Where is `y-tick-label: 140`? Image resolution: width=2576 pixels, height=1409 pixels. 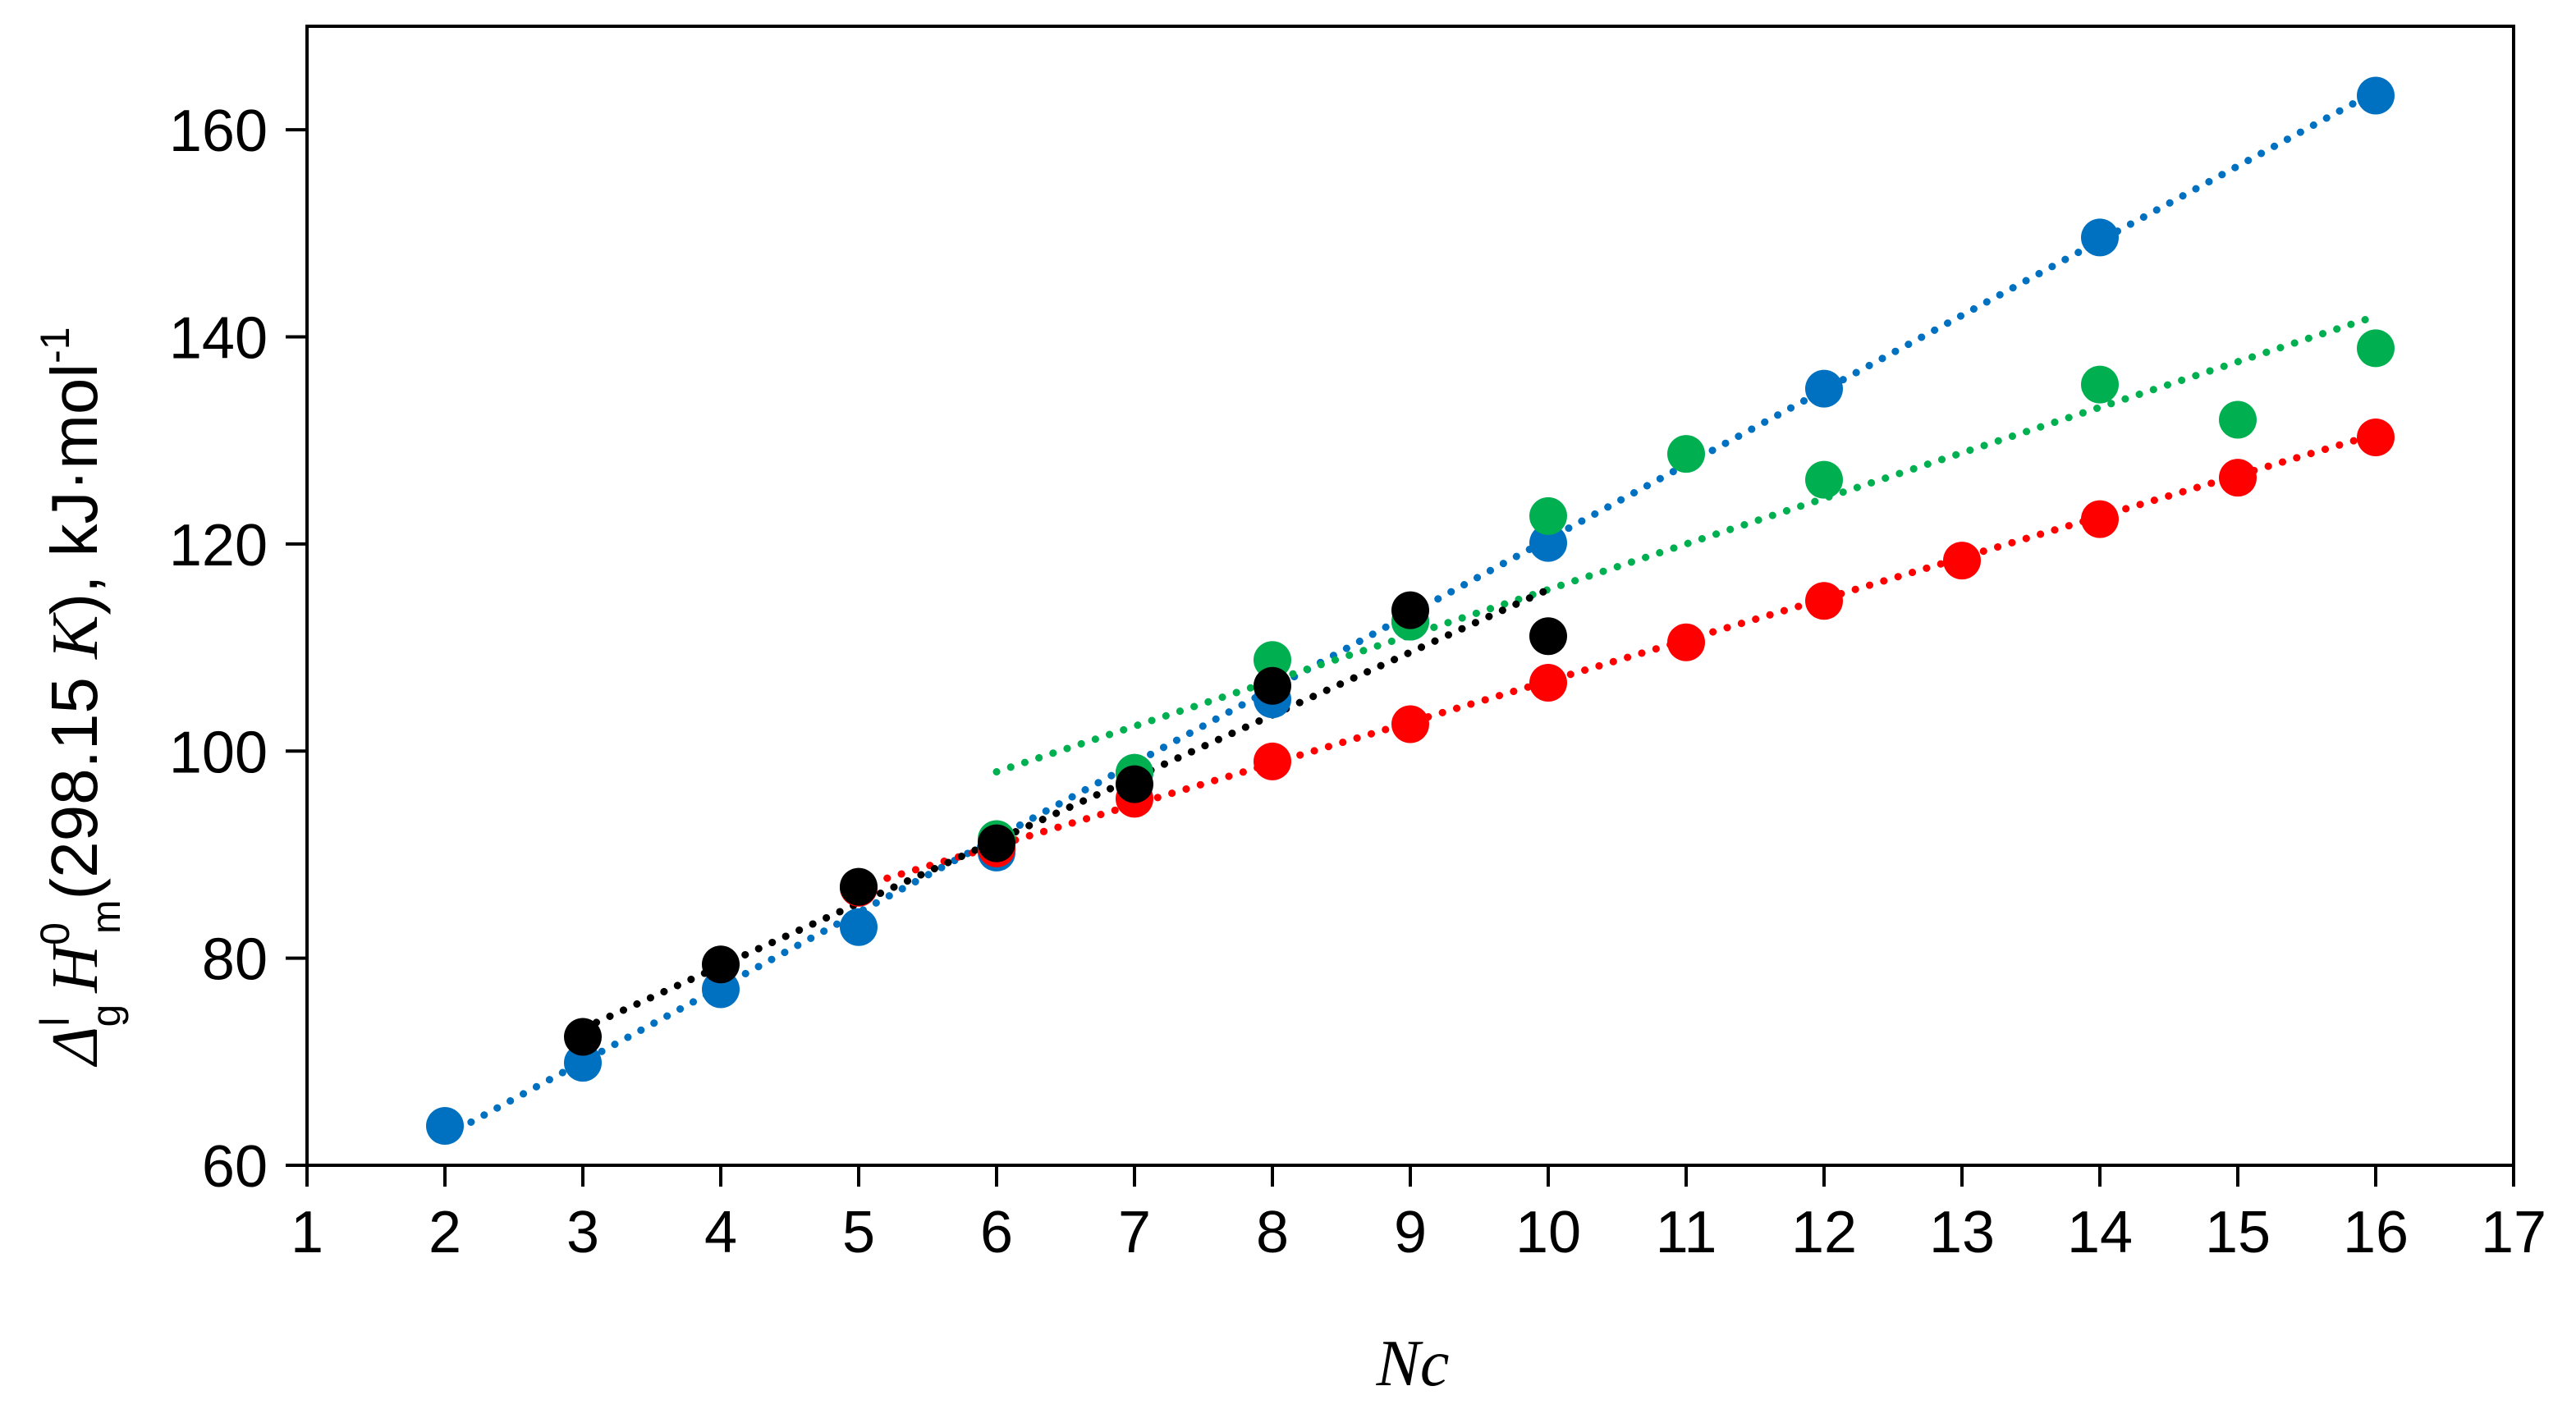
y-tick-label: 140 is located at coordinates (219, 339).